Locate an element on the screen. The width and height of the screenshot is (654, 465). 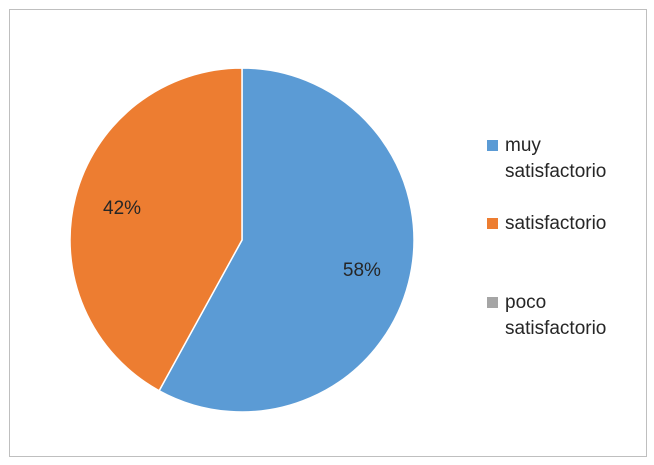
data-label-satisfactorio: 42% is located at coordinates (122, 208).